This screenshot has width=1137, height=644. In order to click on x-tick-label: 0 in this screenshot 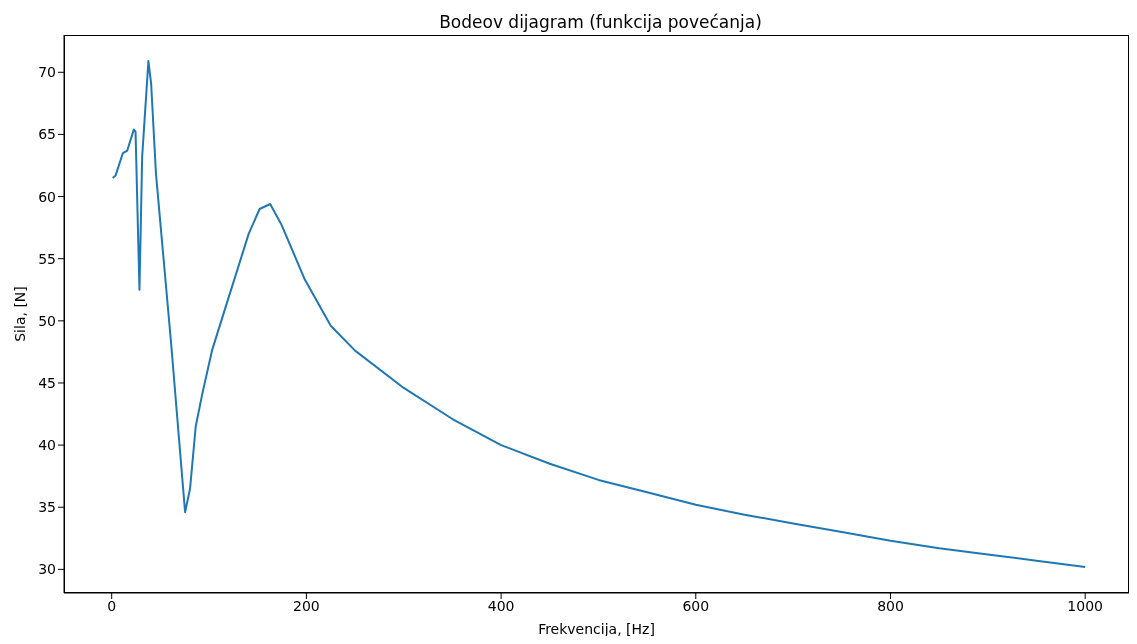, I will do `click(112, 605)`.